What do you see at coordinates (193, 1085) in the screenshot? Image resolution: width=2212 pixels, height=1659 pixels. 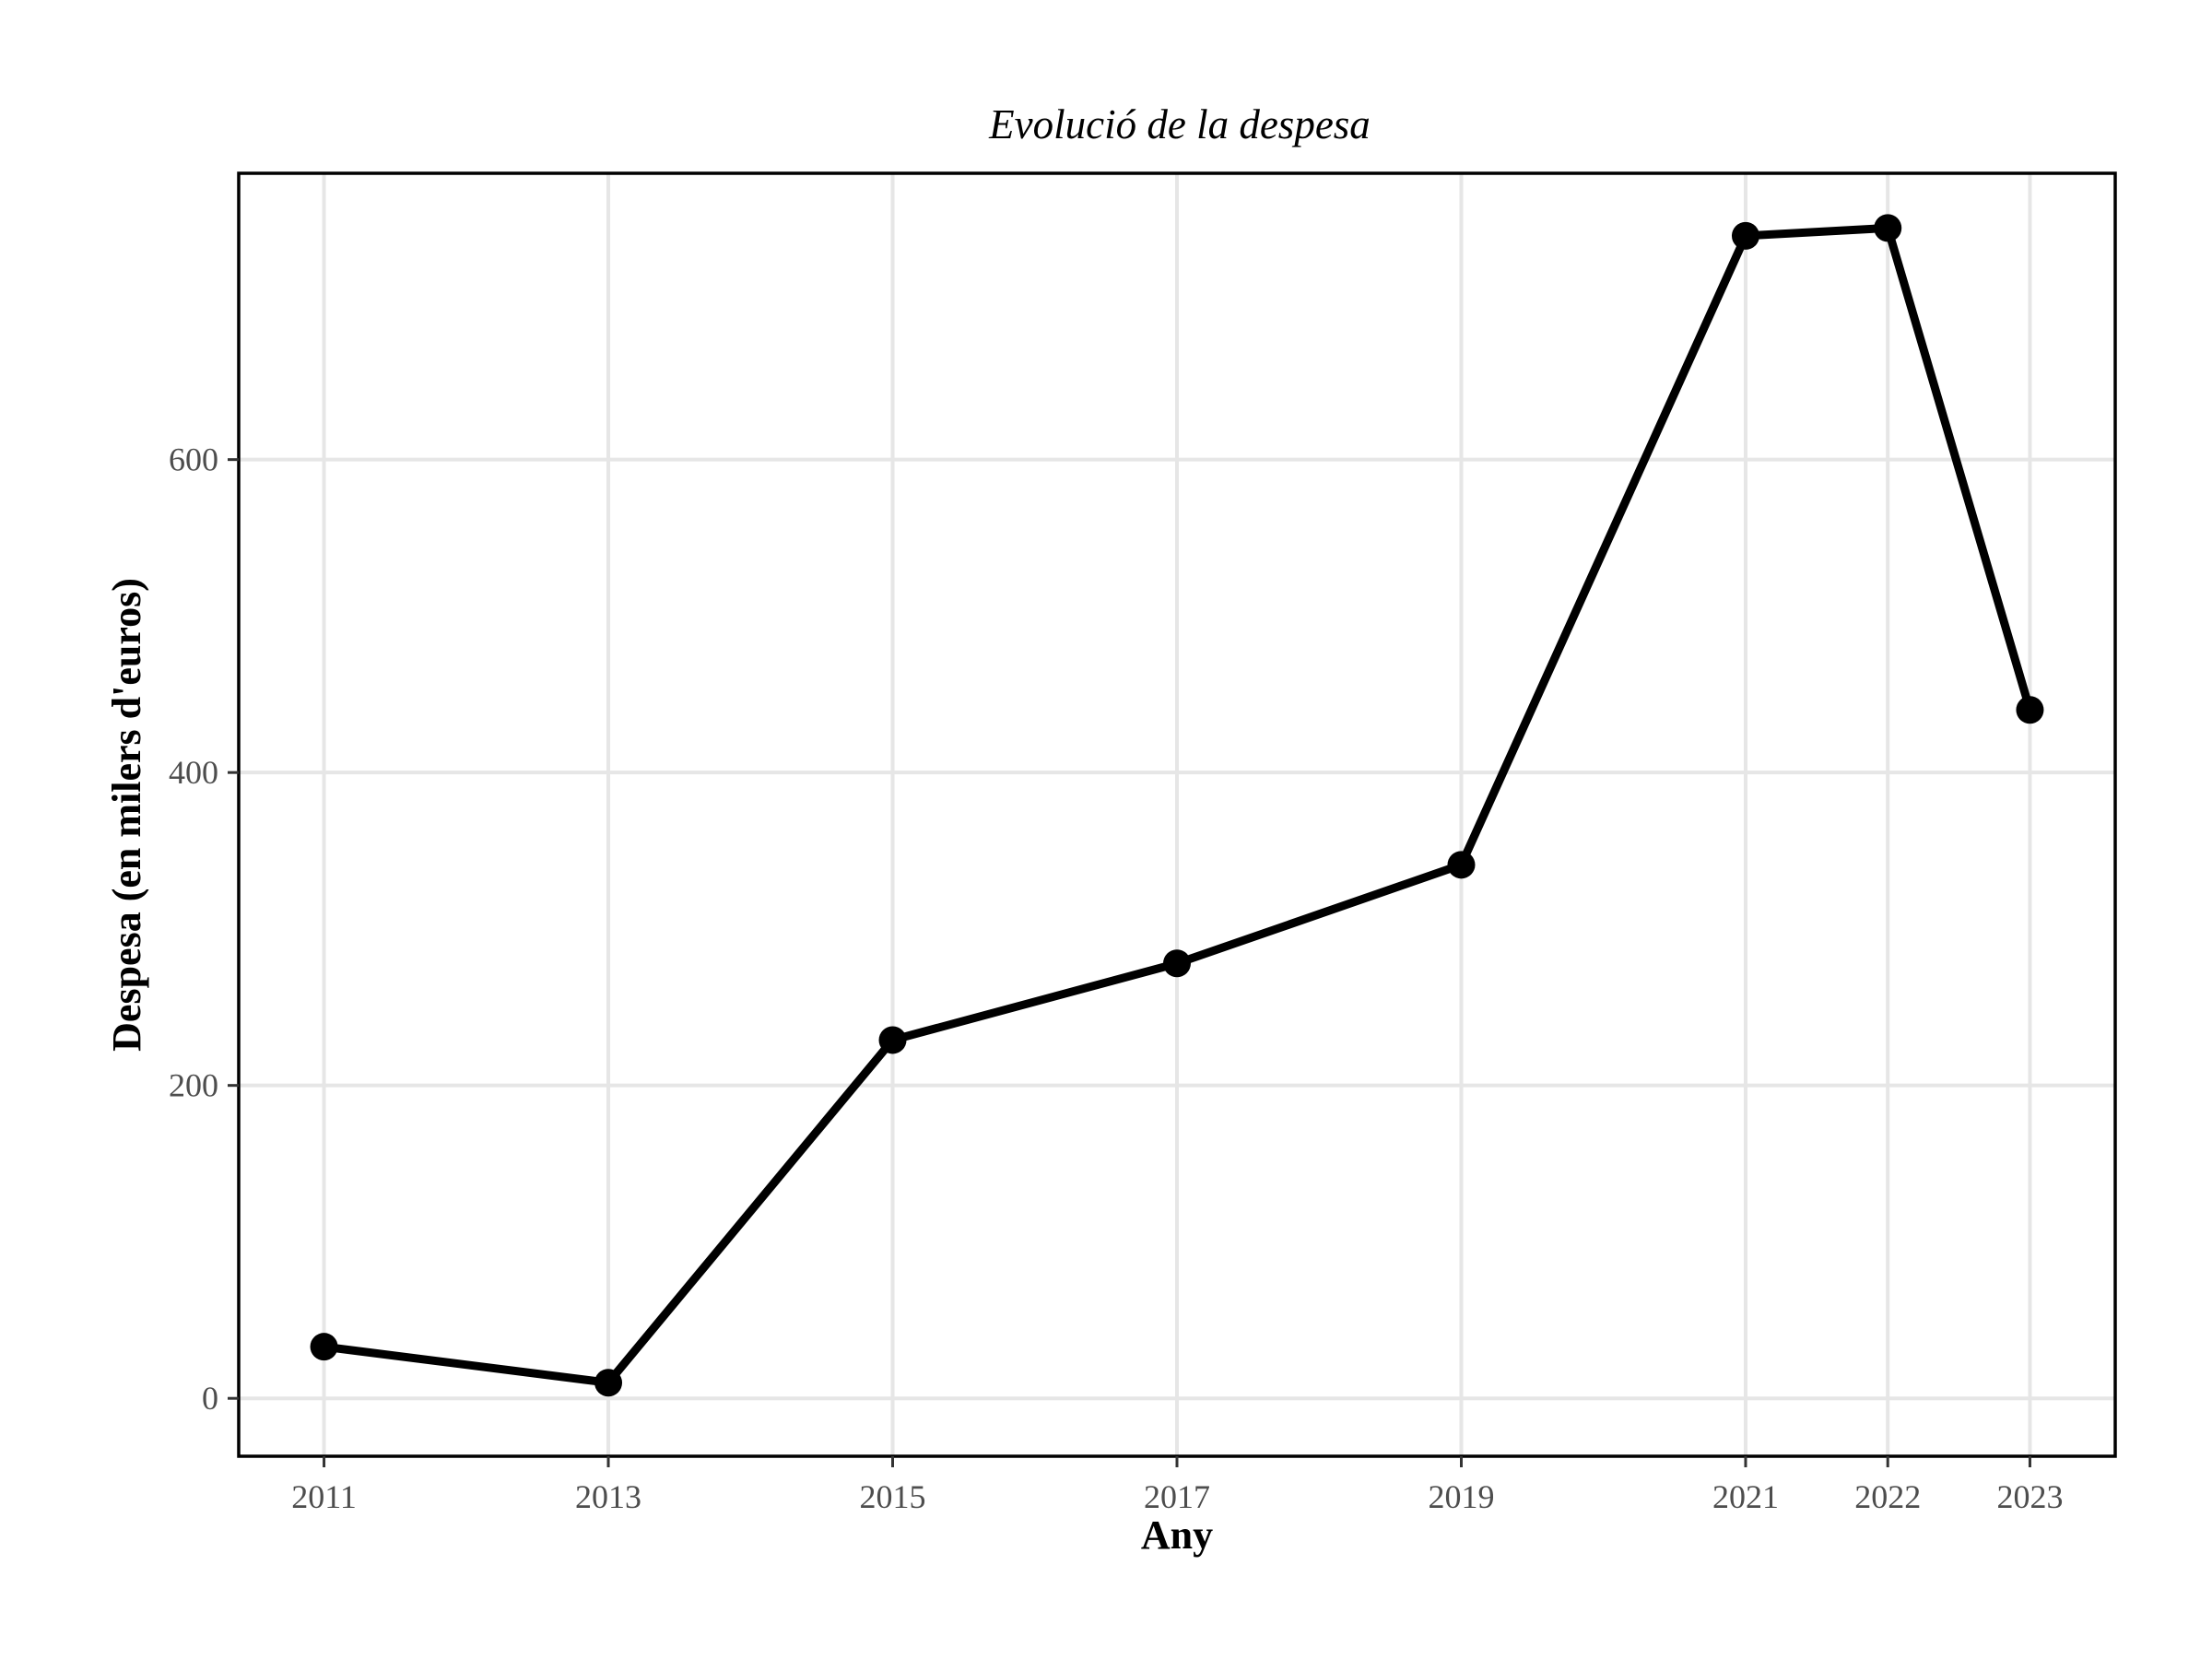 I see `y-tick-label: 200` at bounding box center [193, 1085].